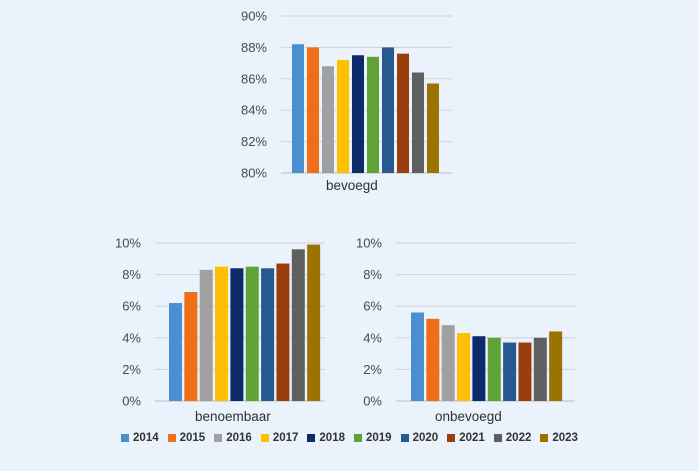  Describe the element at coordinates (418, 122) in the screenshot. I see `bar-bevoegd-2022` at that location.